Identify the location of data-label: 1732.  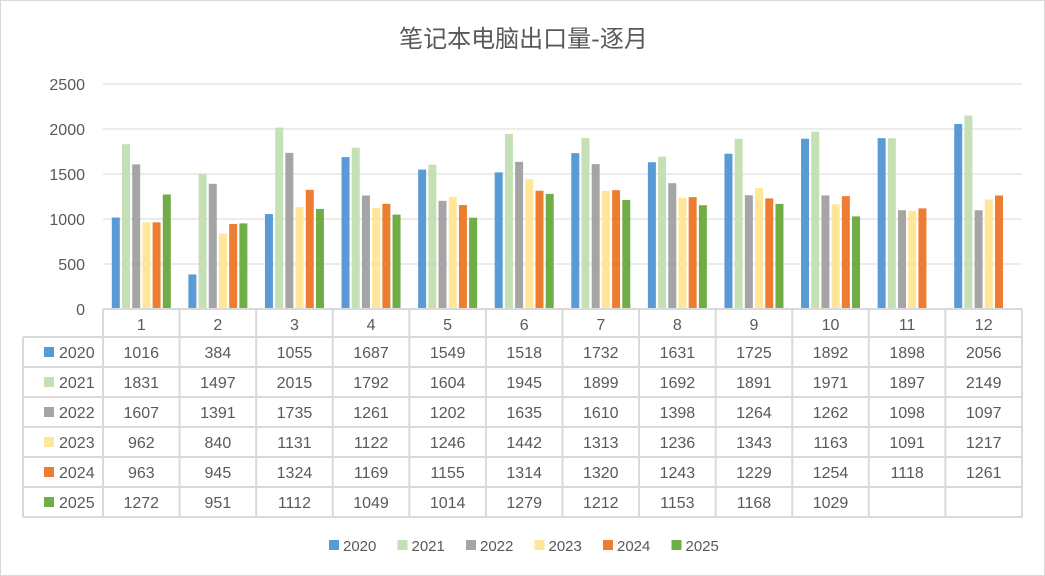
(601, 353).